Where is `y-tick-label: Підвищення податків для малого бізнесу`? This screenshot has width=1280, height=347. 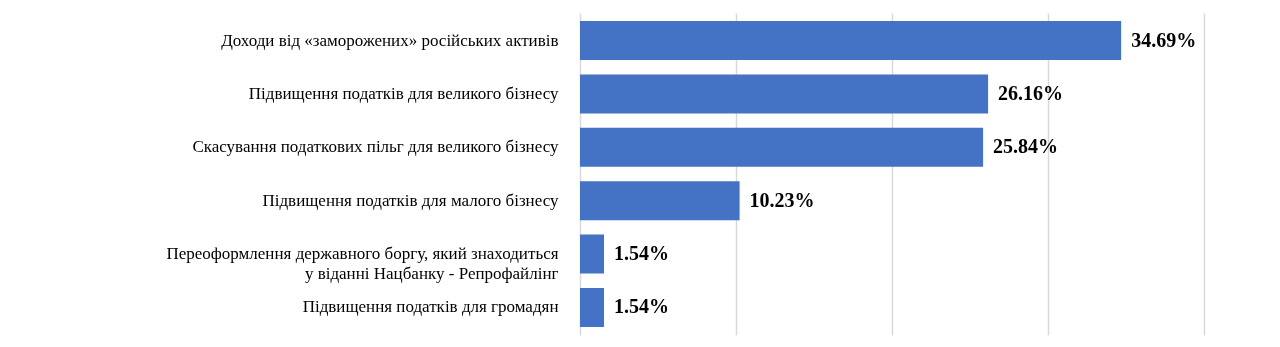
y-tick-label: Підвищення податків для малого бізнесу is located at coordinates (410, 200).